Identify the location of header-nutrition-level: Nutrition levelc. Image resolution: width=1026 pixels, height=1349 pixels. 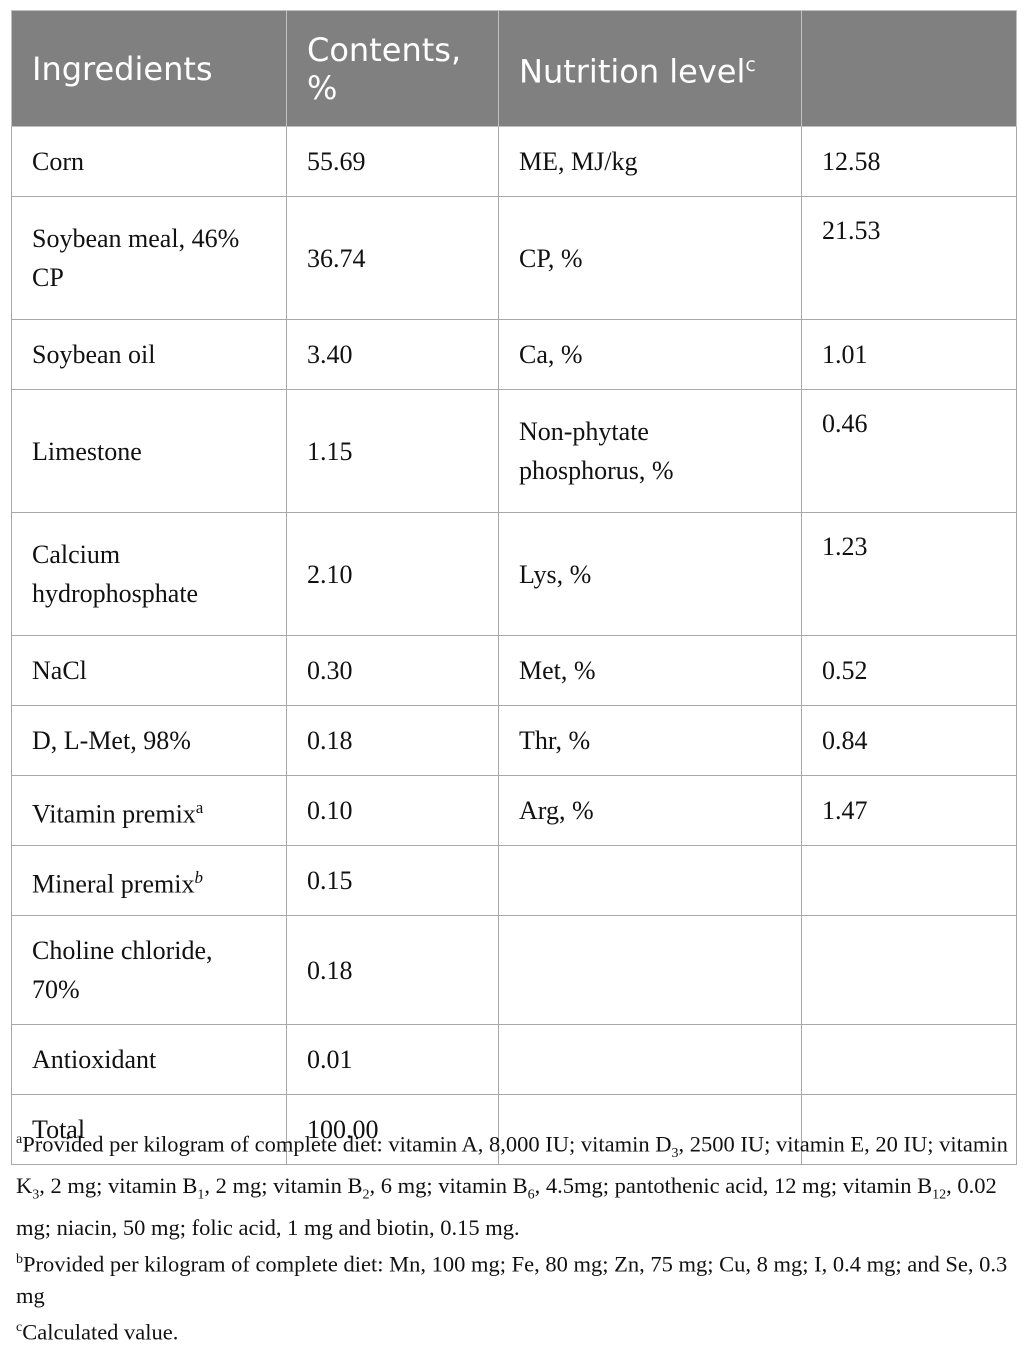
(650, 68).